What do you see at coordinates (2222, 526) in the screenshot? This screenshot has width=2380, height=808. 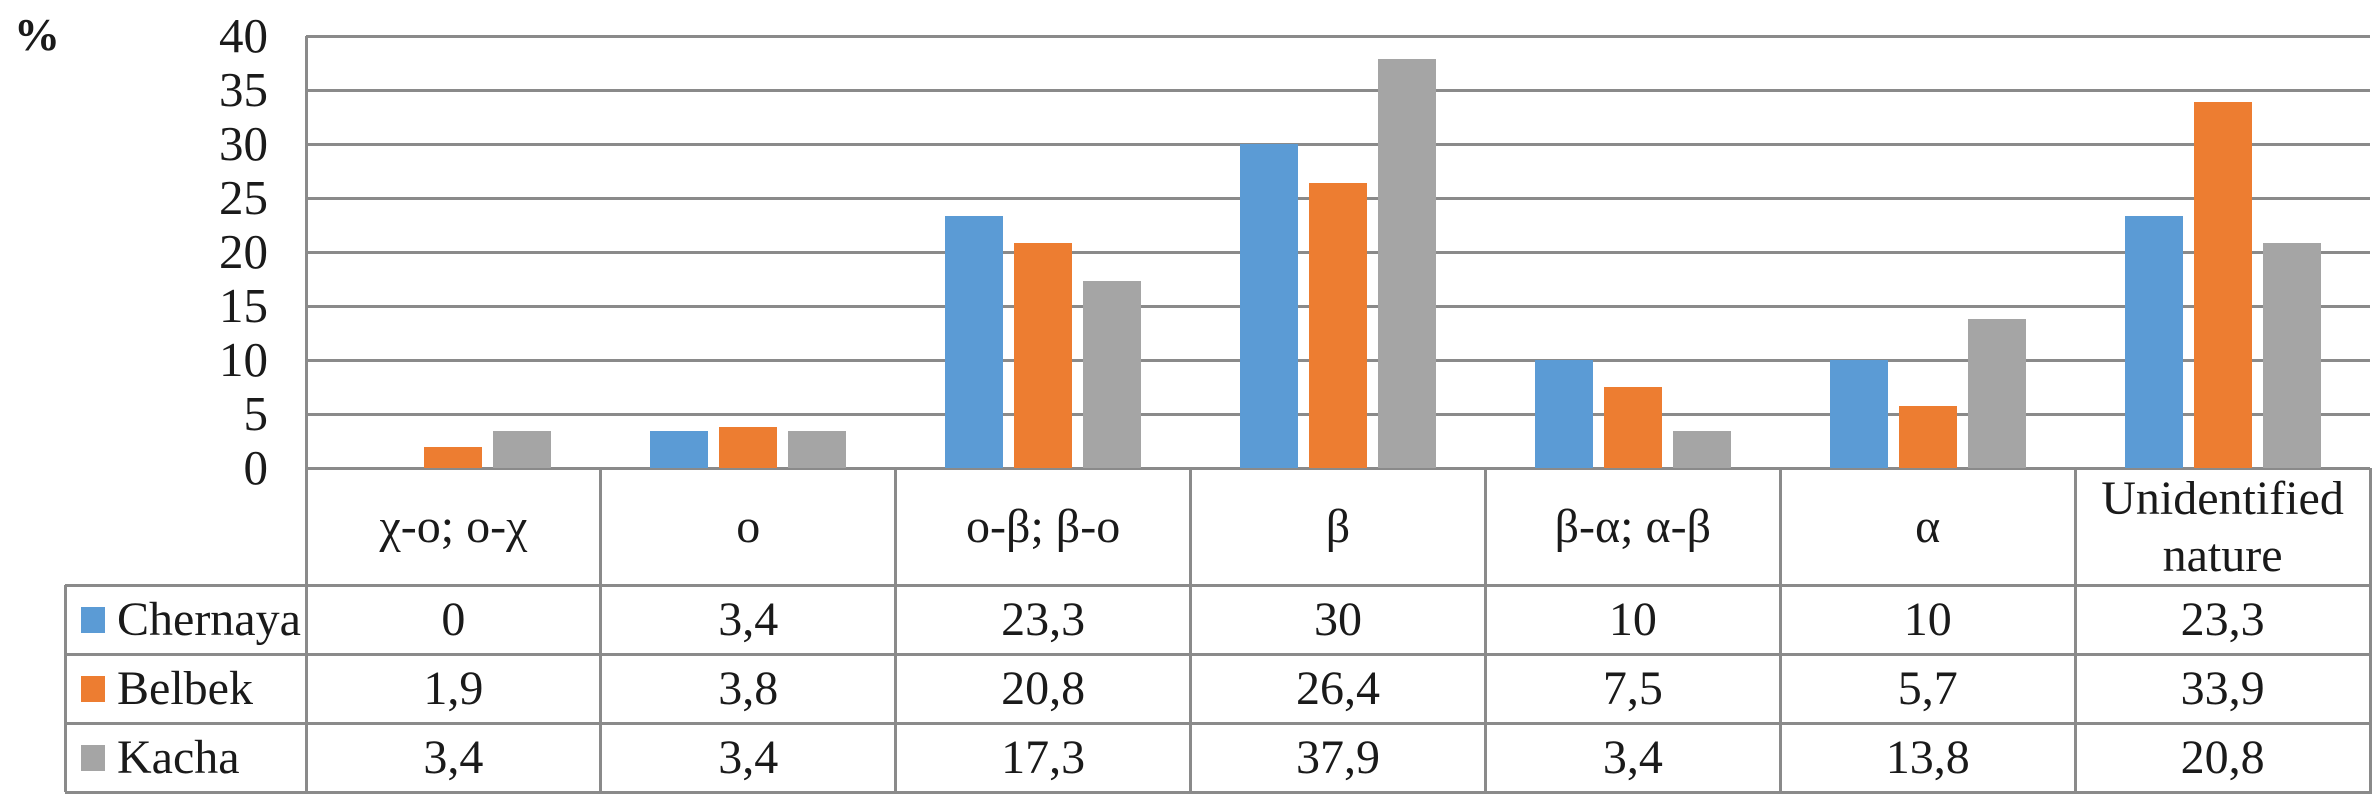 I see `category-header-cell: Unidentified nature` at bounding box center [2222, 526].